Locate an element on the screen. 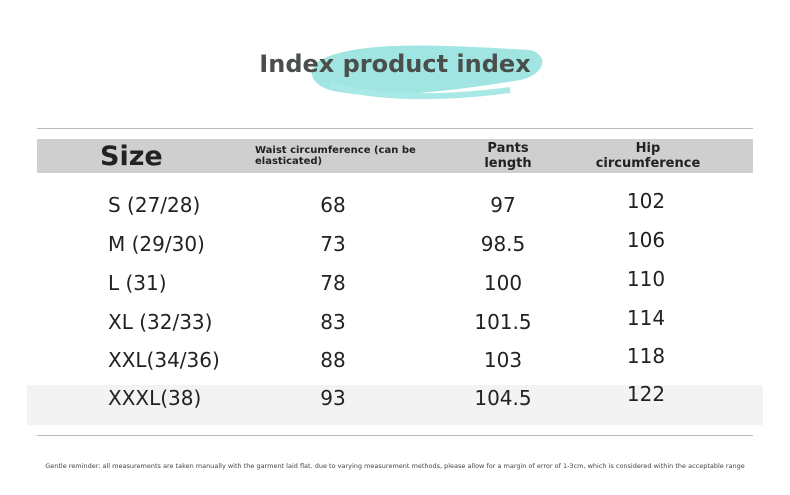  value-cell: 114 is located at coordinates (646, 318).